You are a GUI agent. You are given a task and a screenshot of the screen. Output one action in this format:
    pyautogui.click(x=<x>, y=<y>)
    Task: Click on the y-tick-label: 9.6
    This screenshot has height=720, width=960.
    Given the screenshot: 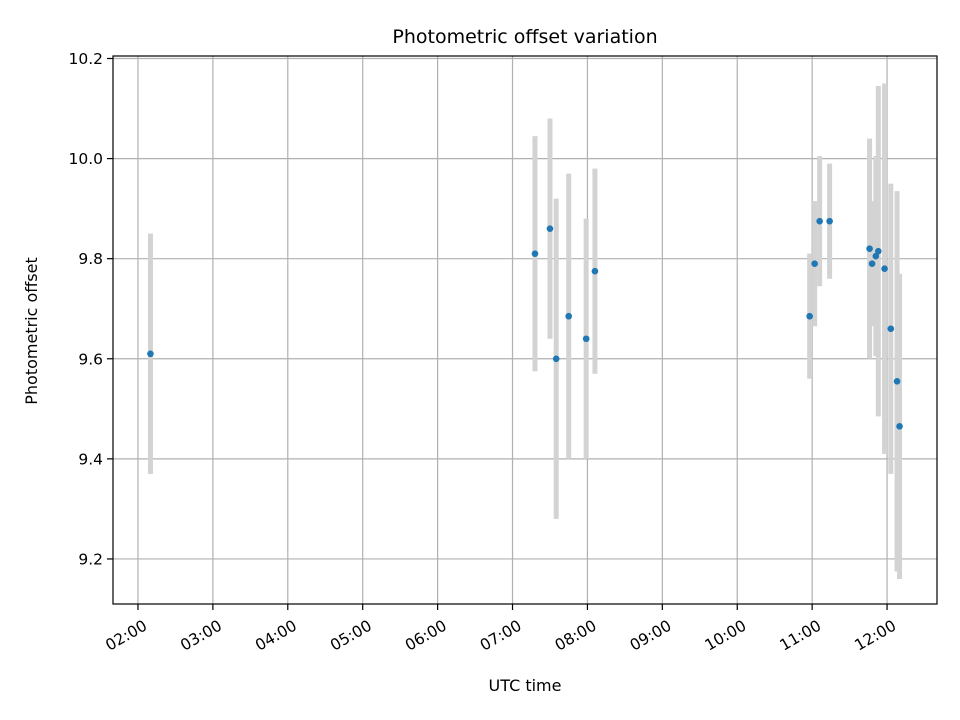 What is the action you would take?
    pyautogui.click(x=90, y=359)
    